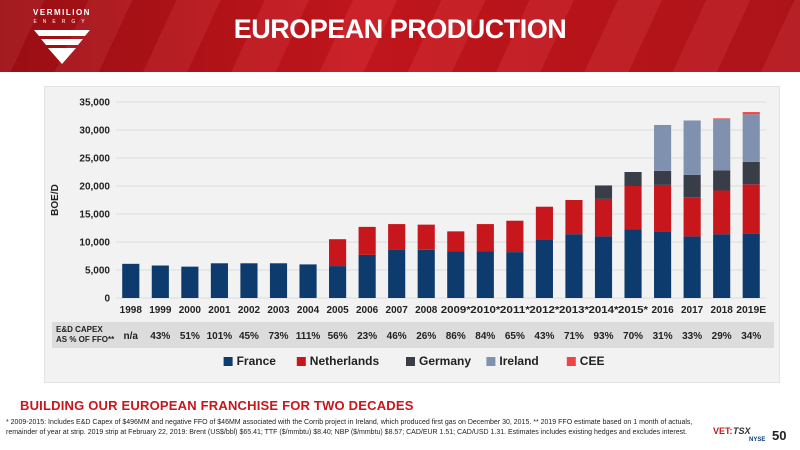 This screenshot has width=800, height=450. What do you see at coordinates (308, 336) in the screenshot?
I see `capex-value: 111%` at bounding box center [308, 336].